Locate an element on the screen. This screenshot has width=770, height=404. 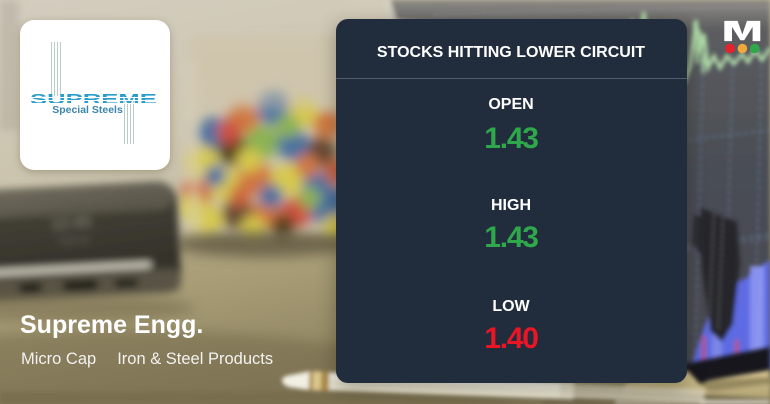
svg-text: 12:45 is located at coordinates (71, 223).